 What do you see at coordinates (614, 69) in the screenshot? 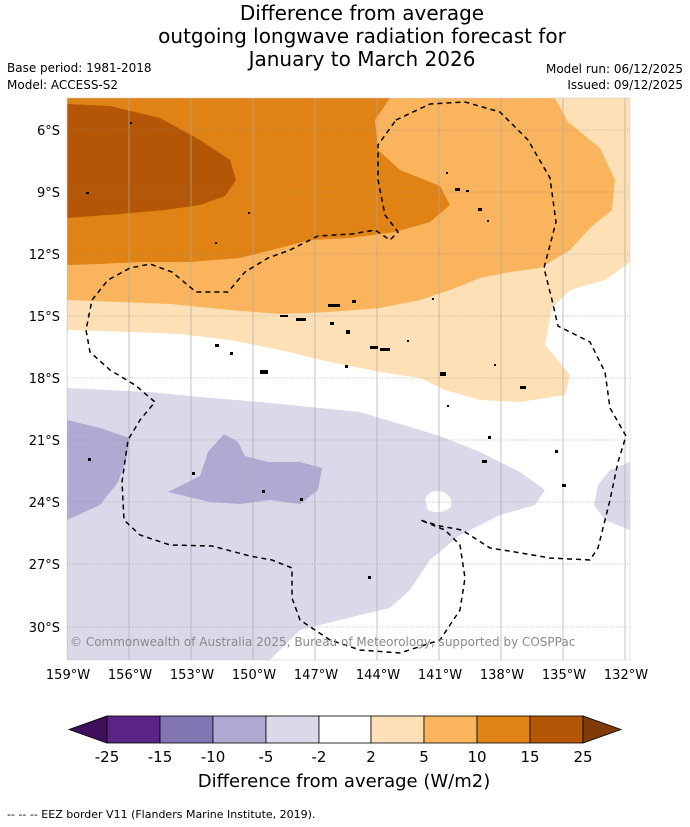
I see `model-run-date: Model run: 06/12/2025` at bounding box center [614, 69].